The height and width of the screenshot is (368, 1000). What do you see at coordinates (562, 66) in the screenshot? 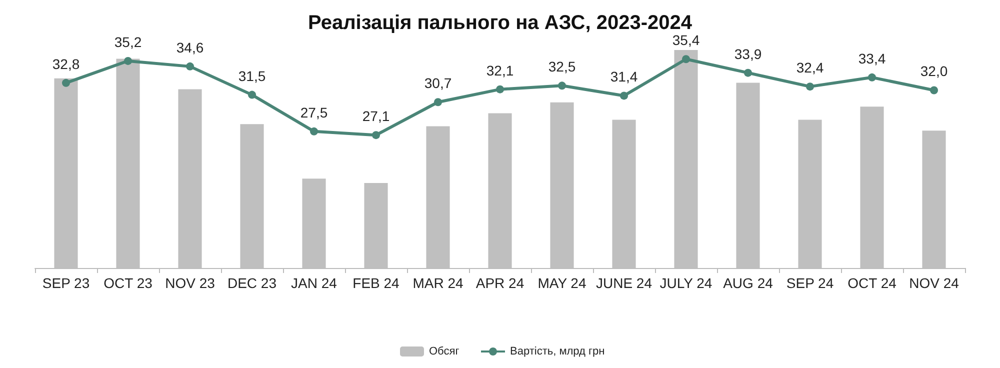
I see `data-label: 32,5` at bounding box center [562, 66].